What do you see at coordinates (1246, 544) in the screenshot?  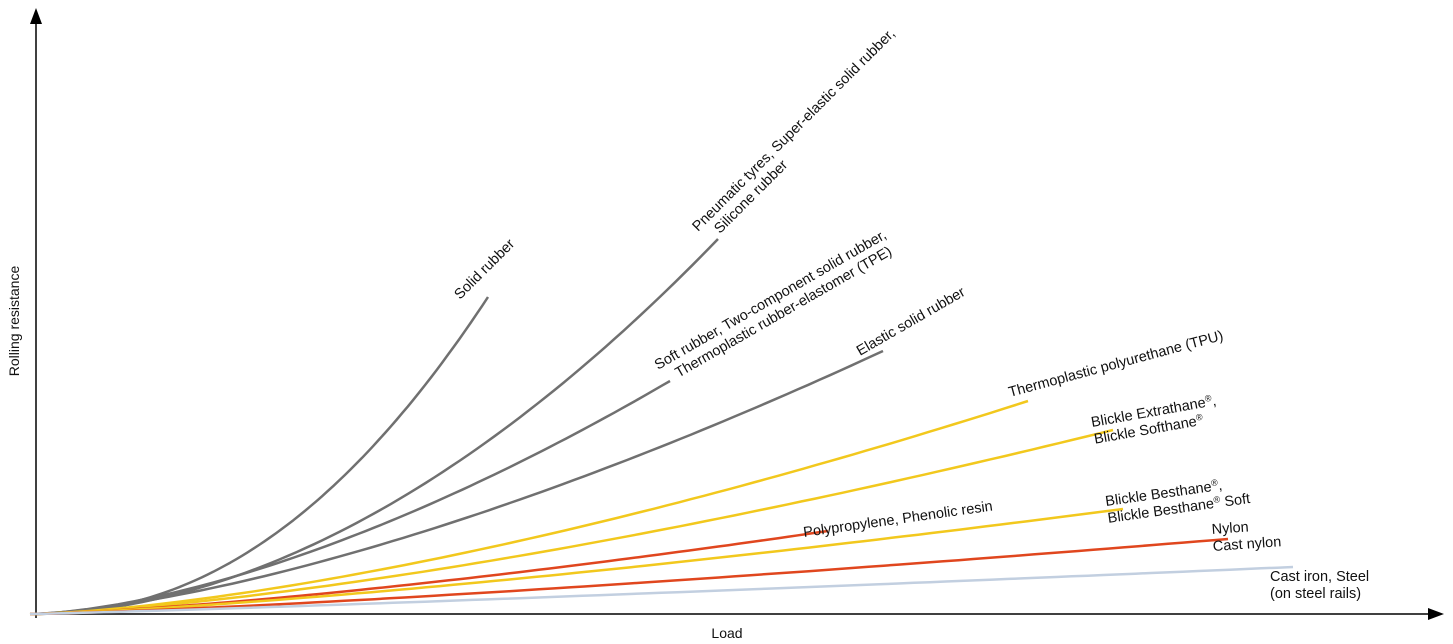 I see `series-label-line: Cast nylon` at bounding box center [1246, 544].